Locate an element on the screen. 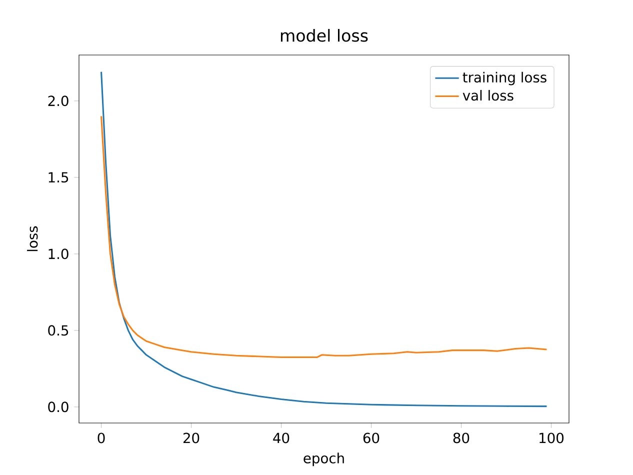 The image size is (633, 475). x-tick-label: 80 is located at coordinates (461, 438).